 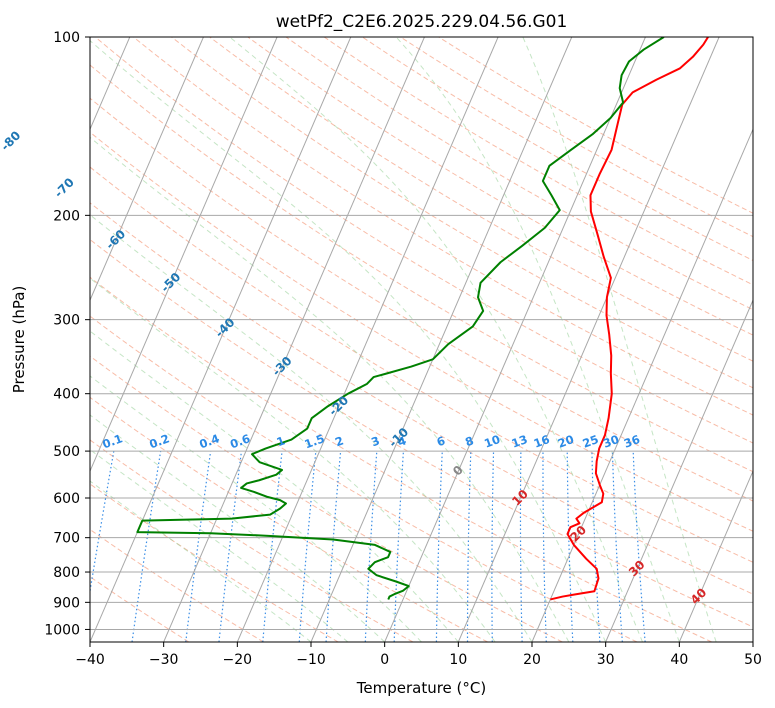 I want to click on mixing-ratio-label: 16, so click(x=542, y=441).